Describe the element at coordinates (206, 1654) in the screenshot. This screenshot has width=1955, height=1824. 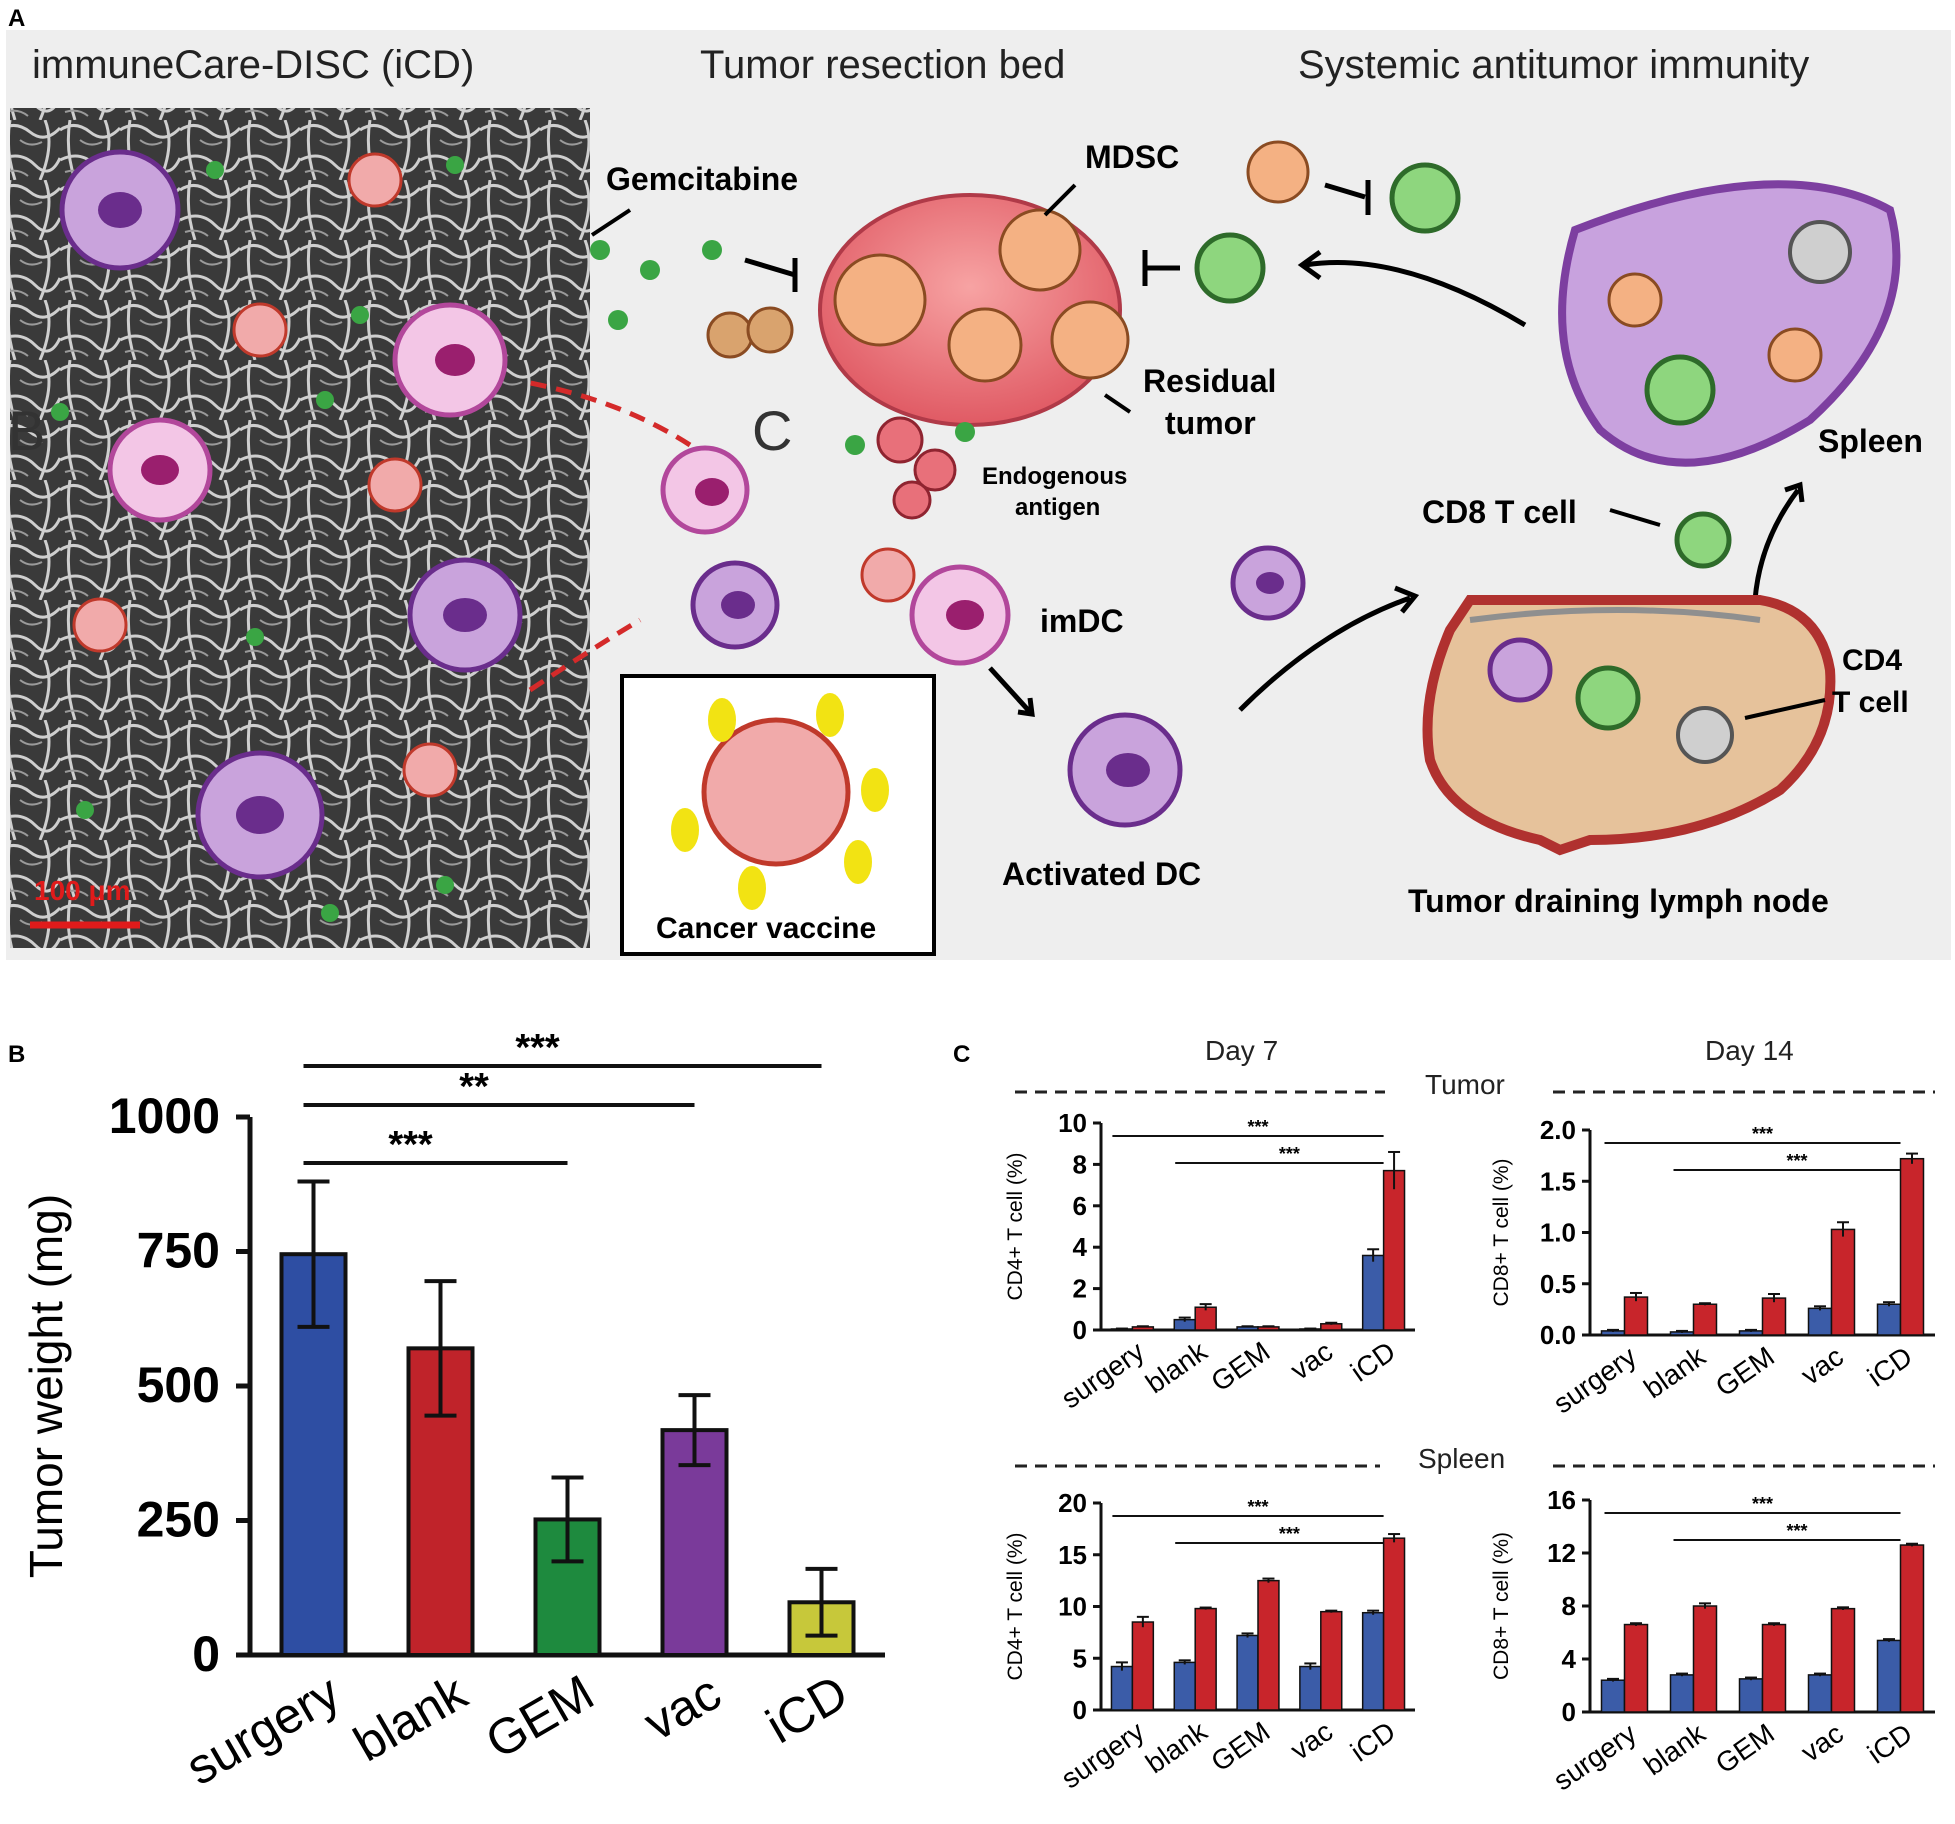
I see `y-tick-label: 0` at that location.